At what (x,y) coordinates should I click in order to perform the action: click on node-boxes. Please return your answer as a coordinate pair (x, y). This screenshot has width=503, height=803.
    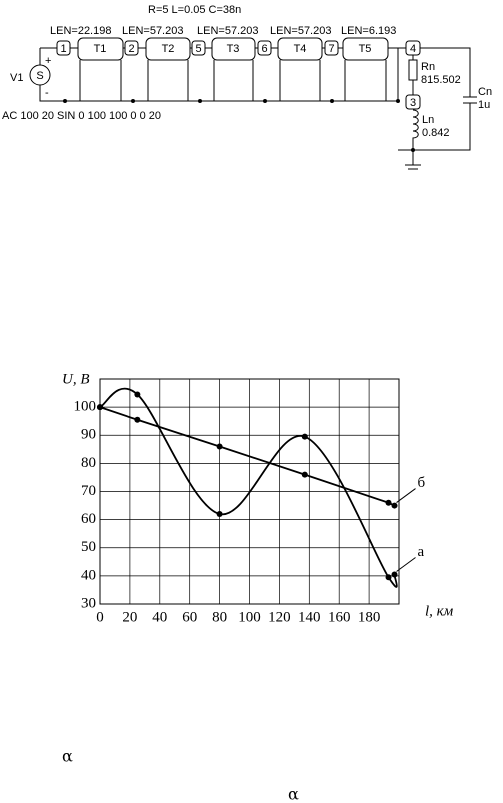
    Looking at the image, I should click on (238, 75).